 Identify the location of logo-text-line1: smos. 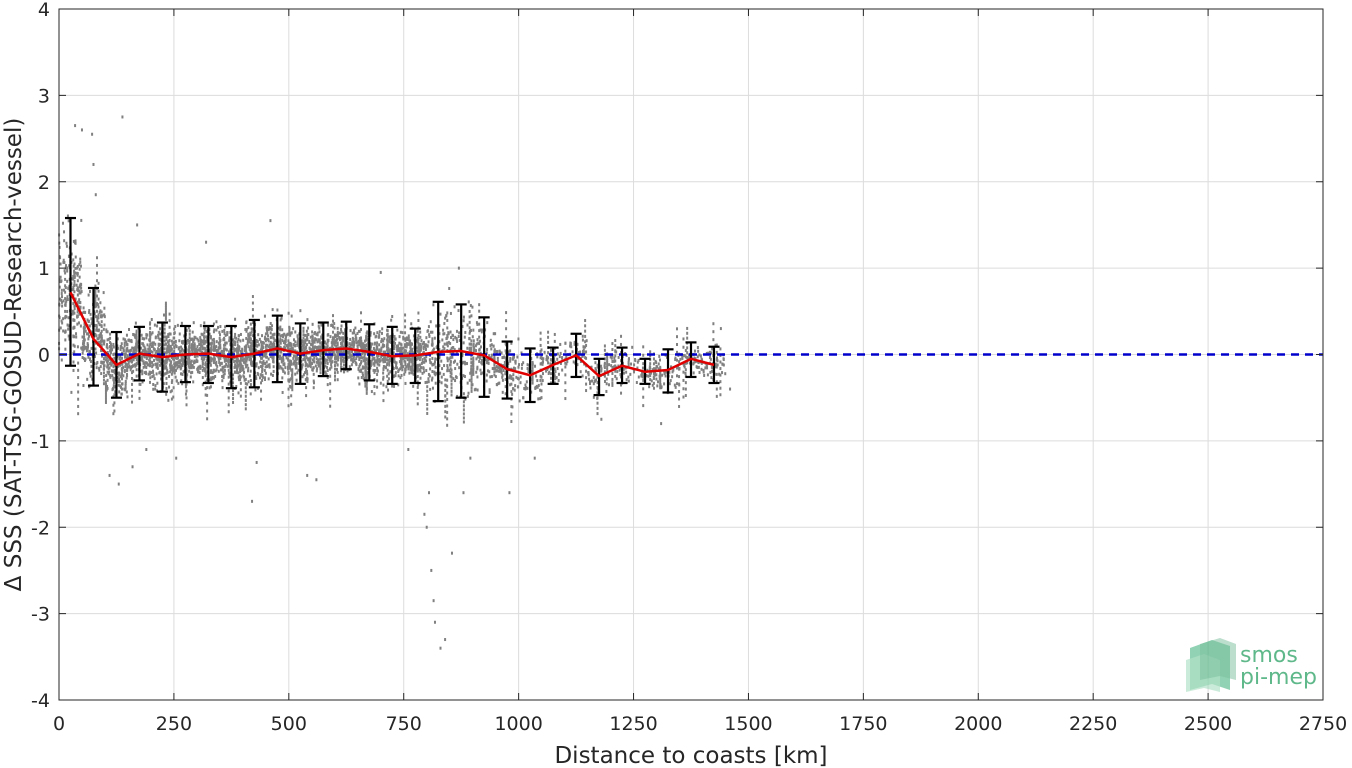
(1269, 655).